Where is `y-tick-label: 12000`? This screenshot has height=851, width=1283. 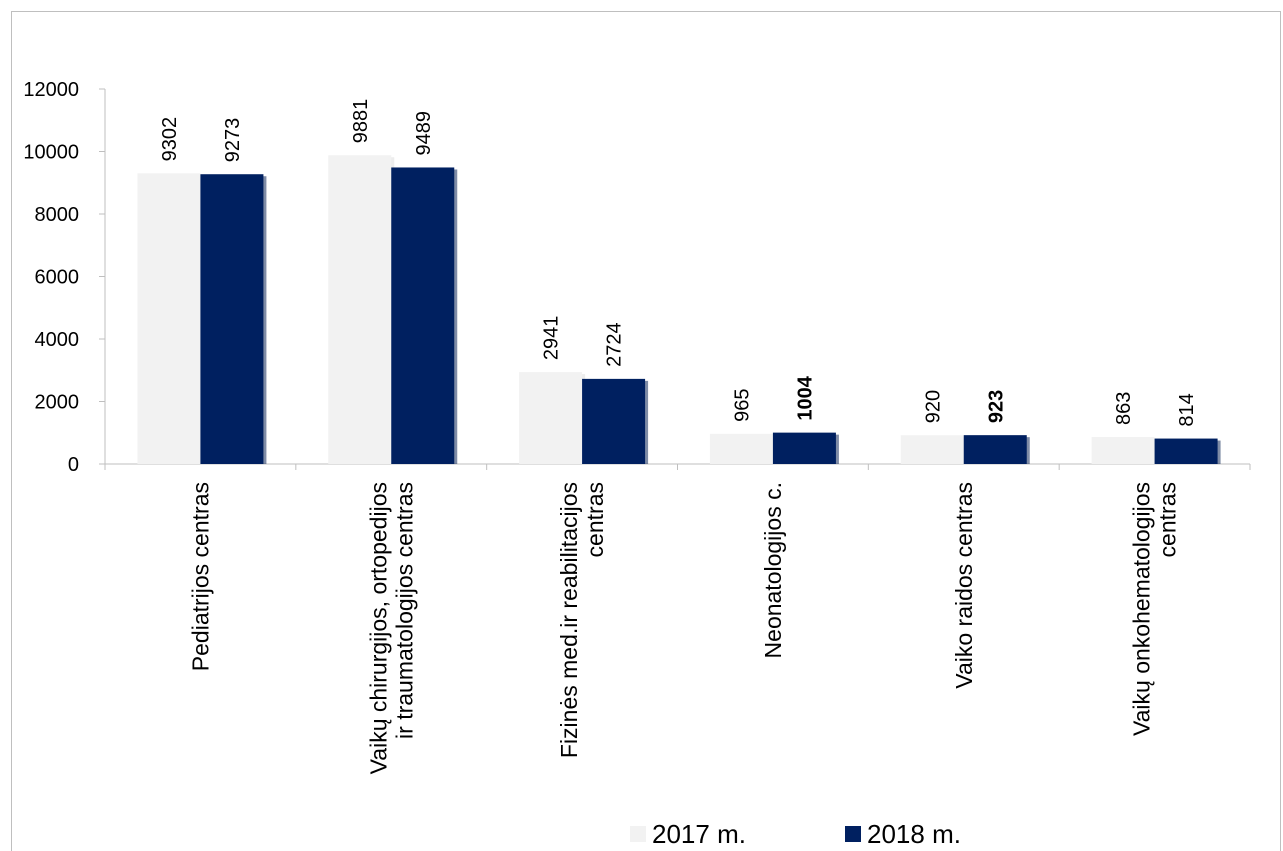 y-tick-label: 12000 is located at coordinates (51, 90).